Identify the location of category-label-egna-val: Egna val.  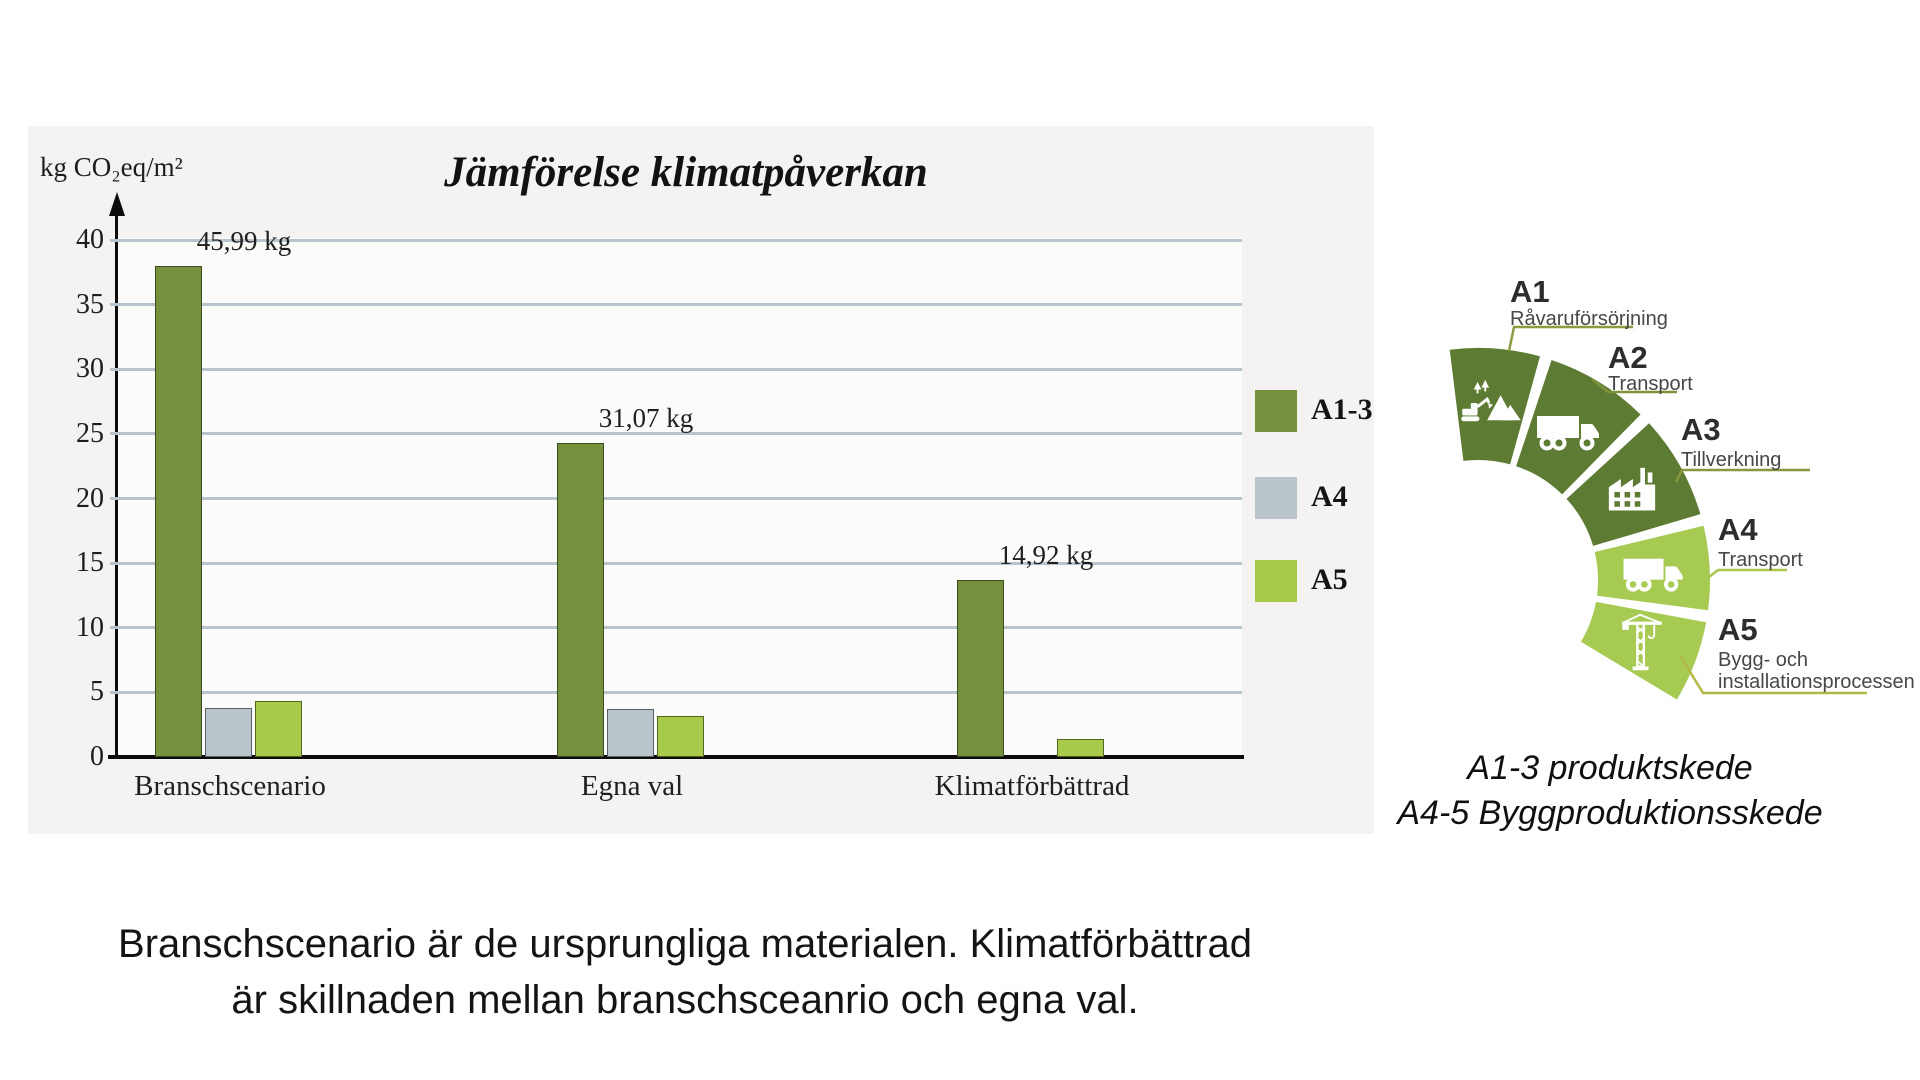
(632, 786).